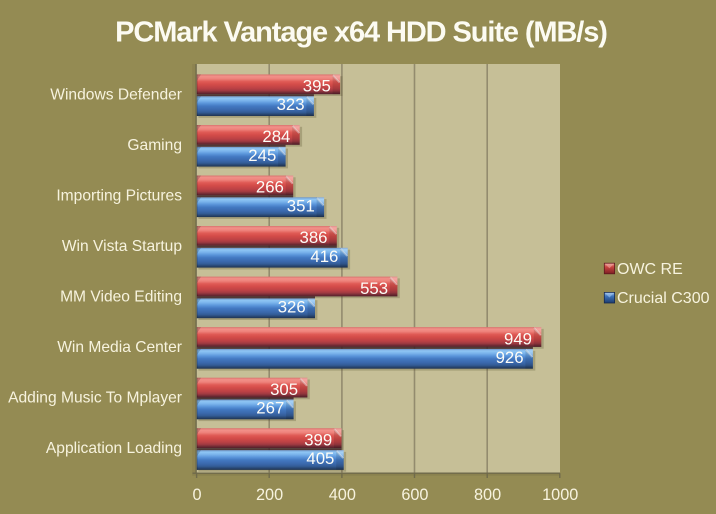  What do you see at coordinates (560, 495) in the screenshot?
I see `svg-text: 1000` at bounding box center [560, 495].